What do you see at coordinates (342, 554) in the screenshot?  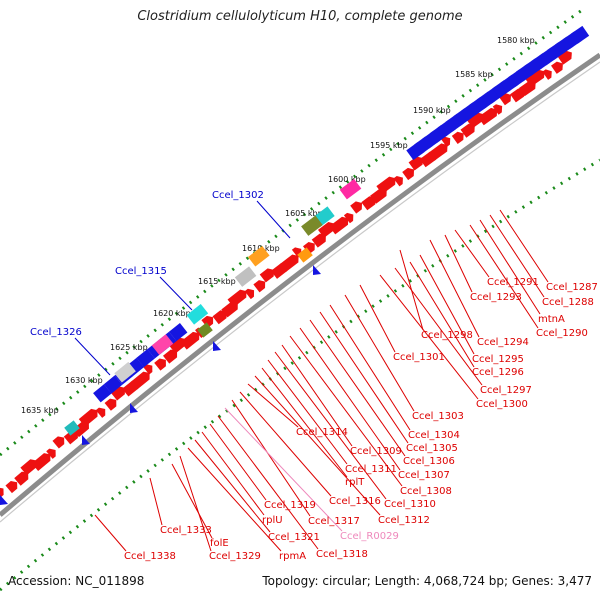 I see `gene-label-inner: Ccel_1318` at bounding box center [342, 554].